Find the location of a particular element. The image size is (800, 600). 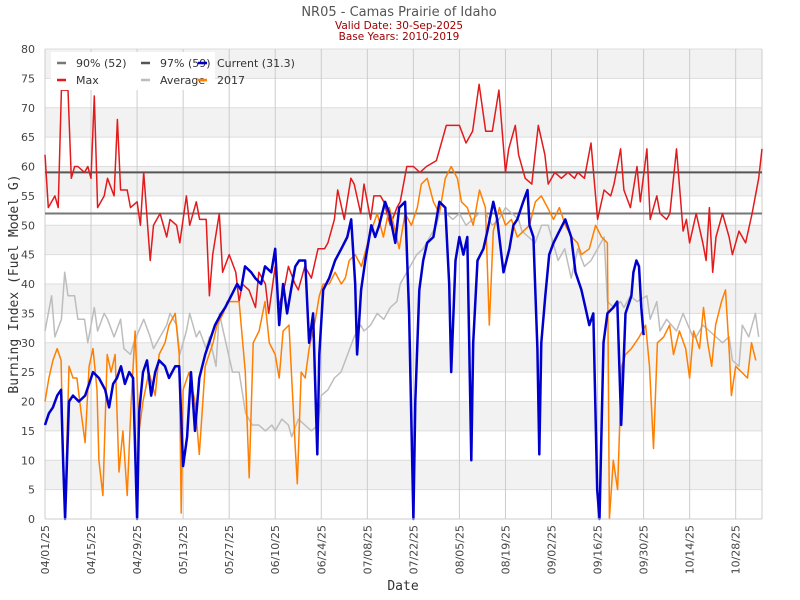

y-tick-label: 45 is located at coordinates (28, 255).